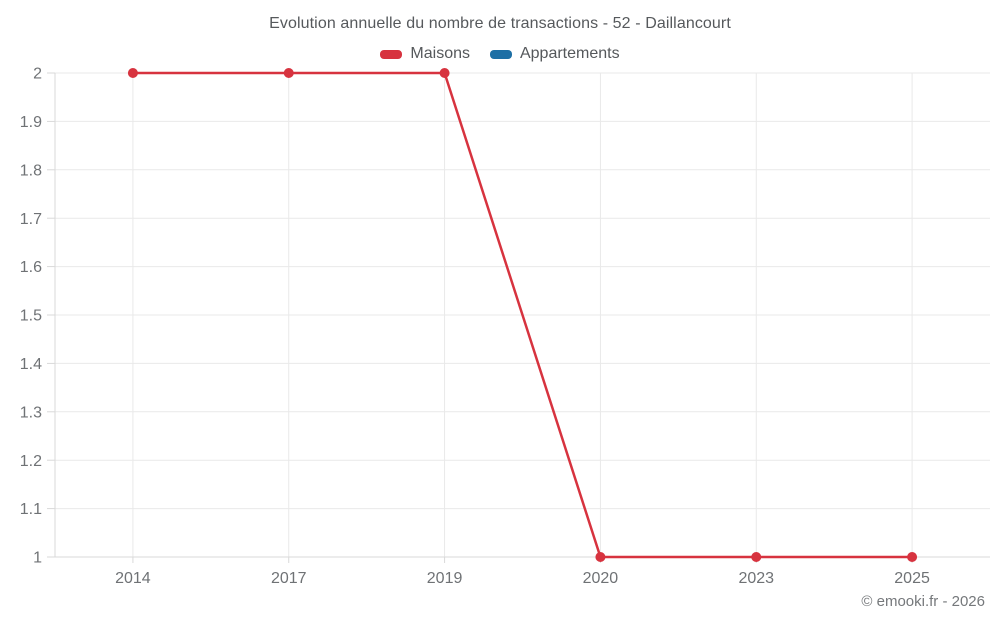 This screenshot has width=1000, height=625. Describe the element at coordinates (601, 578) in the screenshot. I see `svg-text: 2020` at that location.